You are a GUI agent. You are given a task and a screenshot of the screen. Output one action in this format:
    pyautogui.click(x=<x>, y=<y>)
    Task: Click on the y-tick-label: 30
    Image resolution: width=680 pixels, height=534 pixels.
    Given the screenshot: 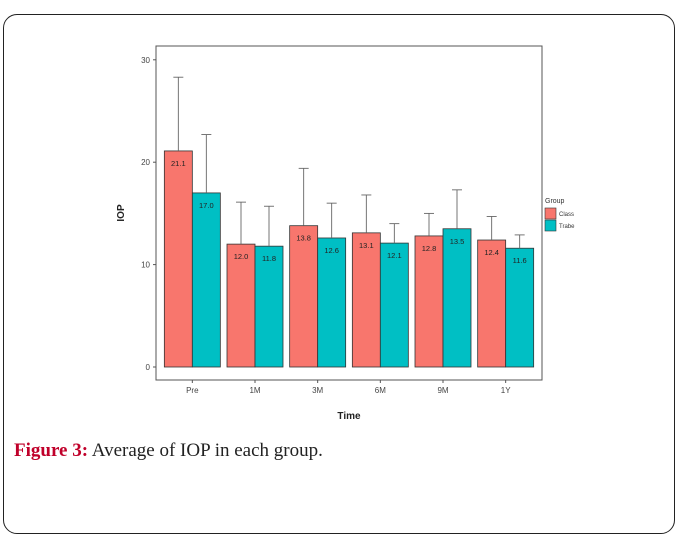 What is the action you would take?
    pyautogui.click(x=145, y=60)
    